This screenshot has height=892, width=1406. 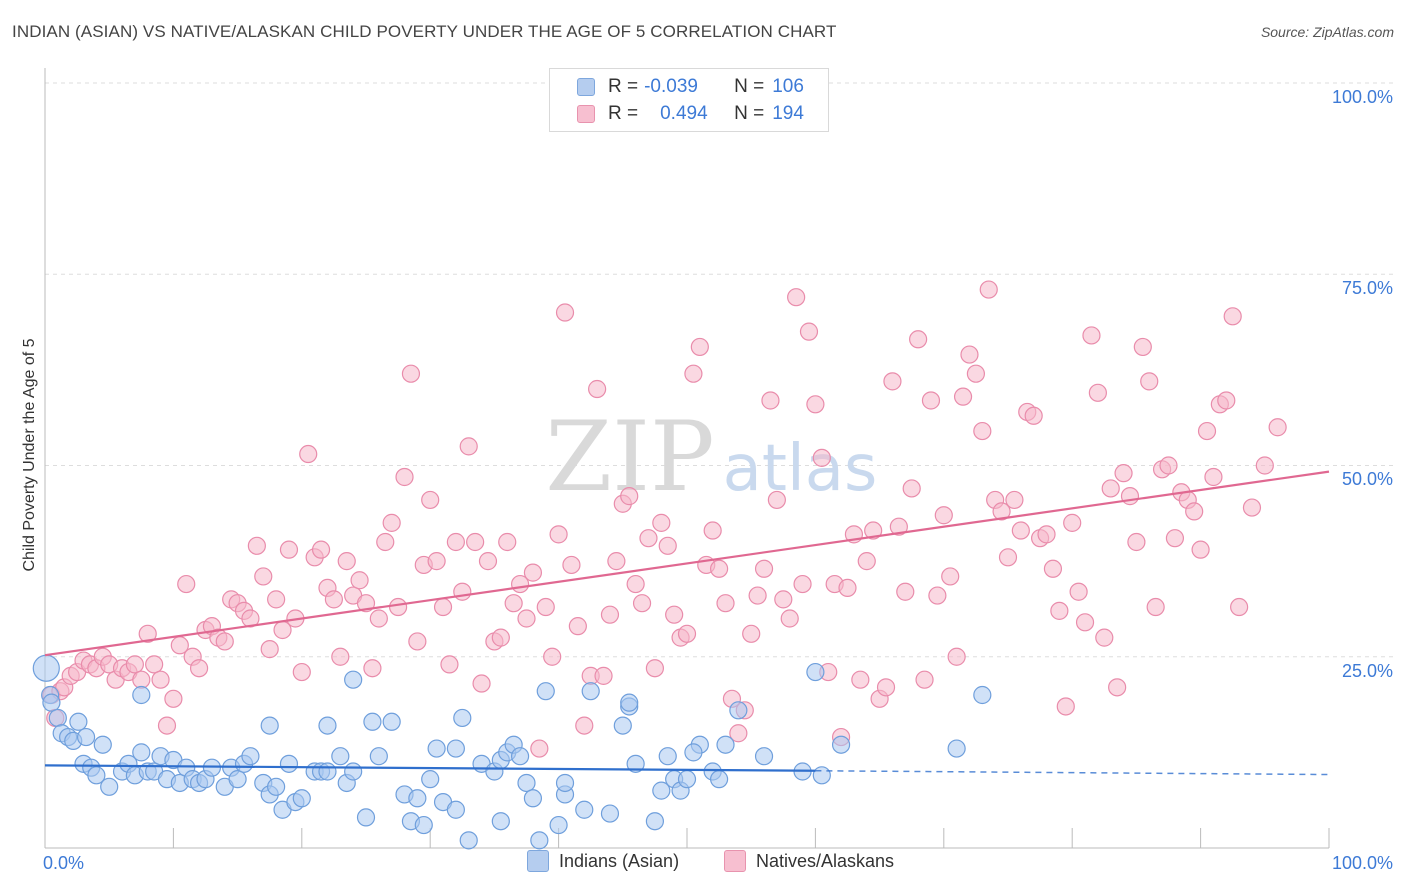 What do you see at coordinates (538, 861) in the screenshot?
I see `legend-swatch-indians` at bounding box center [538, 861].